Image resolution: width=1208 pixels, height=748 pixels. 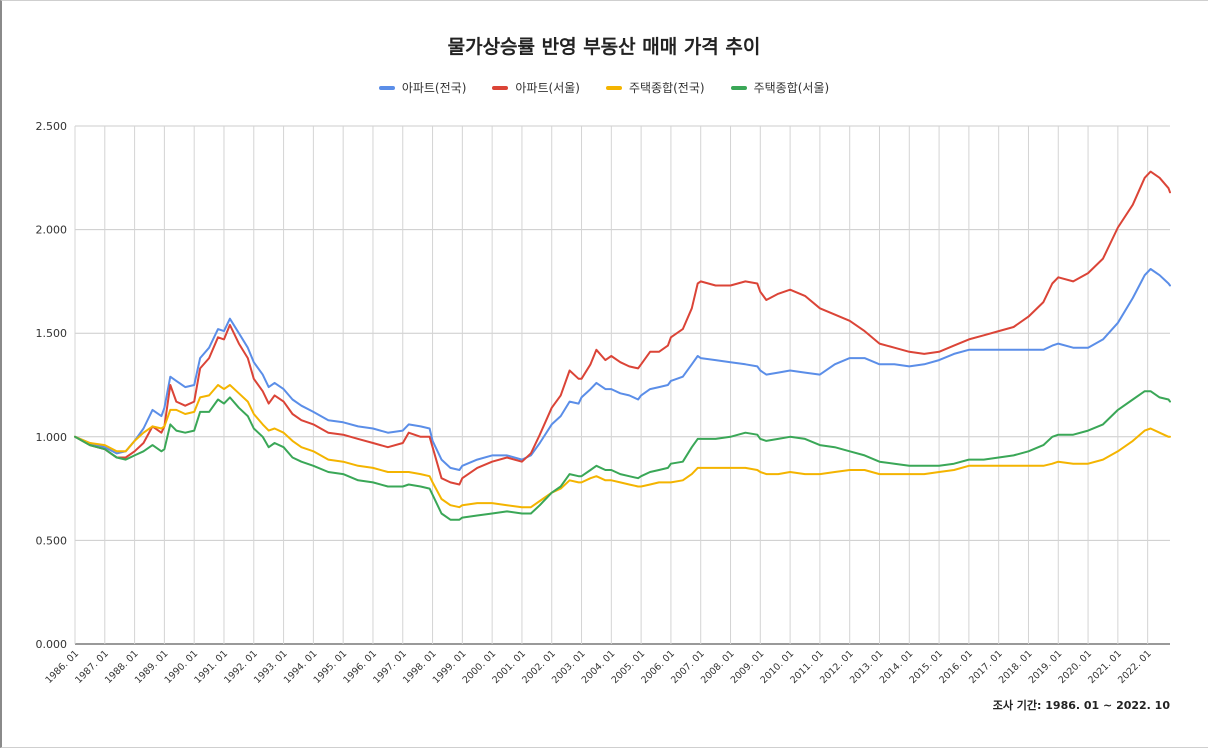 I want to click on legend-label-housing-seoul: 주택종합(서울), so click(x=791, y=88).